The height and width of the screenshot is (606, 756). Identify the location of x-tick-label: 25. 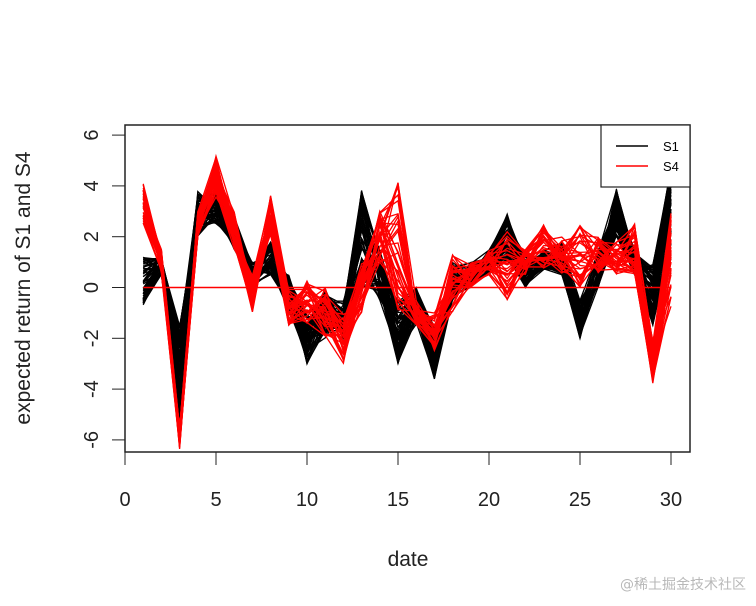
(580, 500).